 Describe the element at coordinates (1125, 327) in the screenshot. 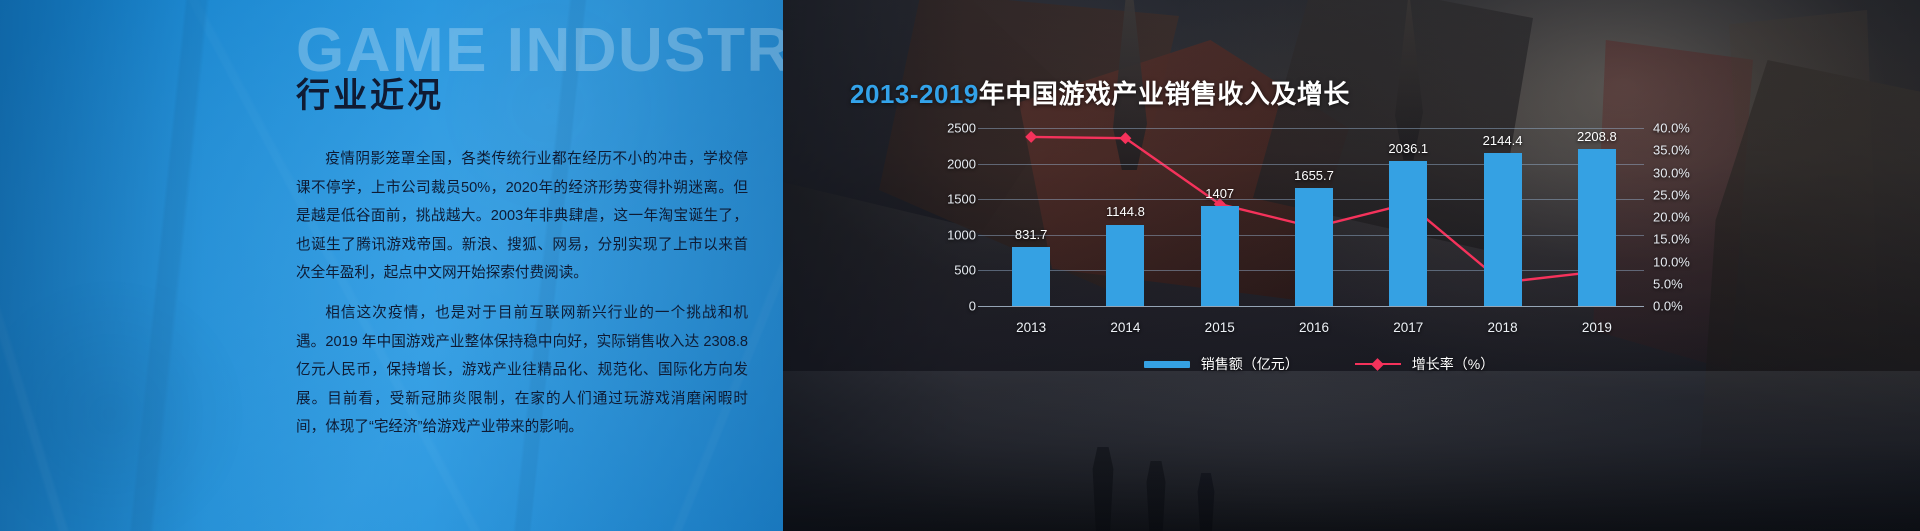

I see `x-axis-tick-label: 2014` at that location.